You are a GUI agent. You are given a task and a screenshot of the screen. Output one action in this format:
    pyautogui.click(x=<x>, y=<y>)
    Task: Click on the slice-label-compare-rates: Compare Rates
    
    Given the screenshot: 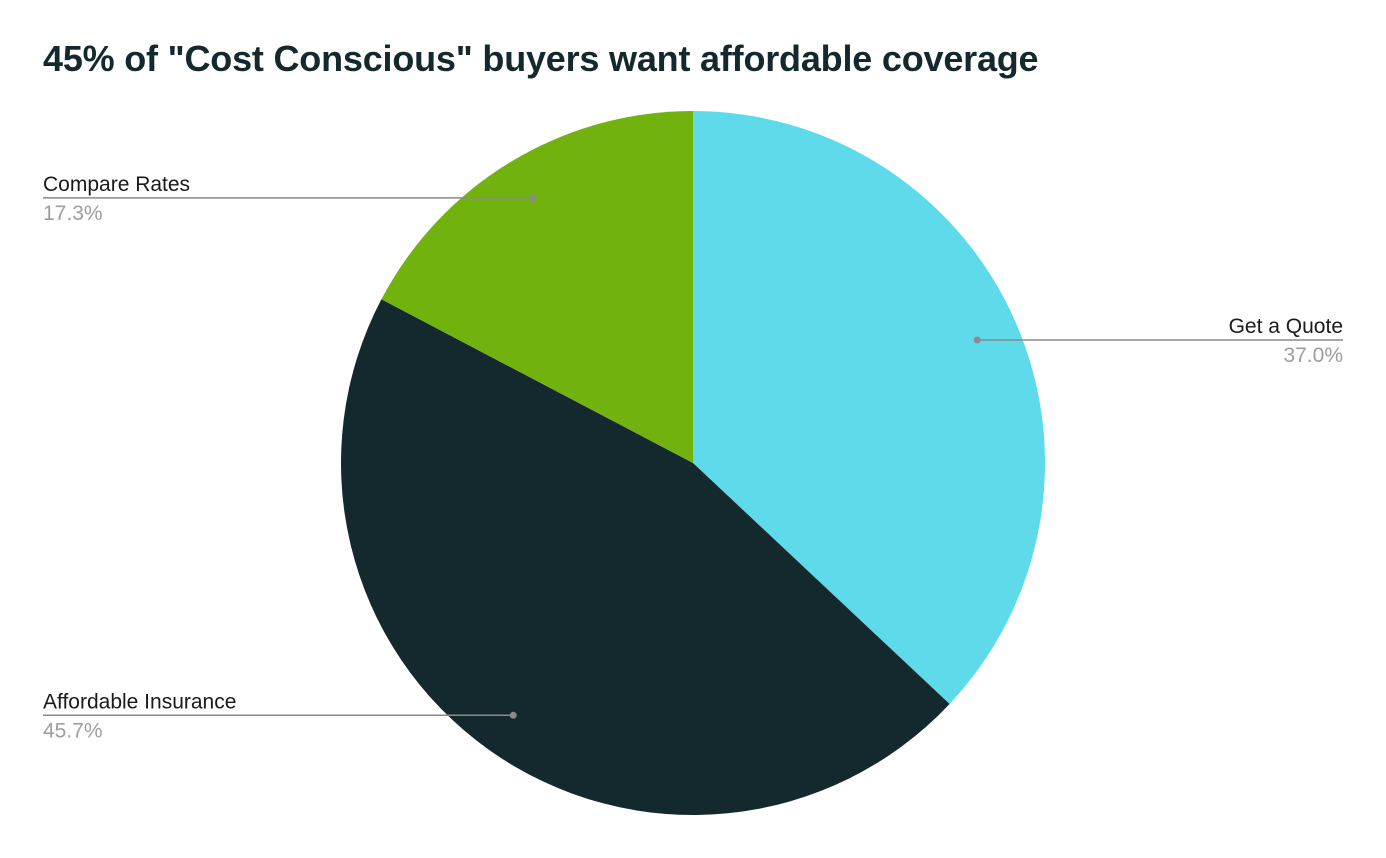 What is the action you would take?
    pyautogui.click(x=116, y=184)
    